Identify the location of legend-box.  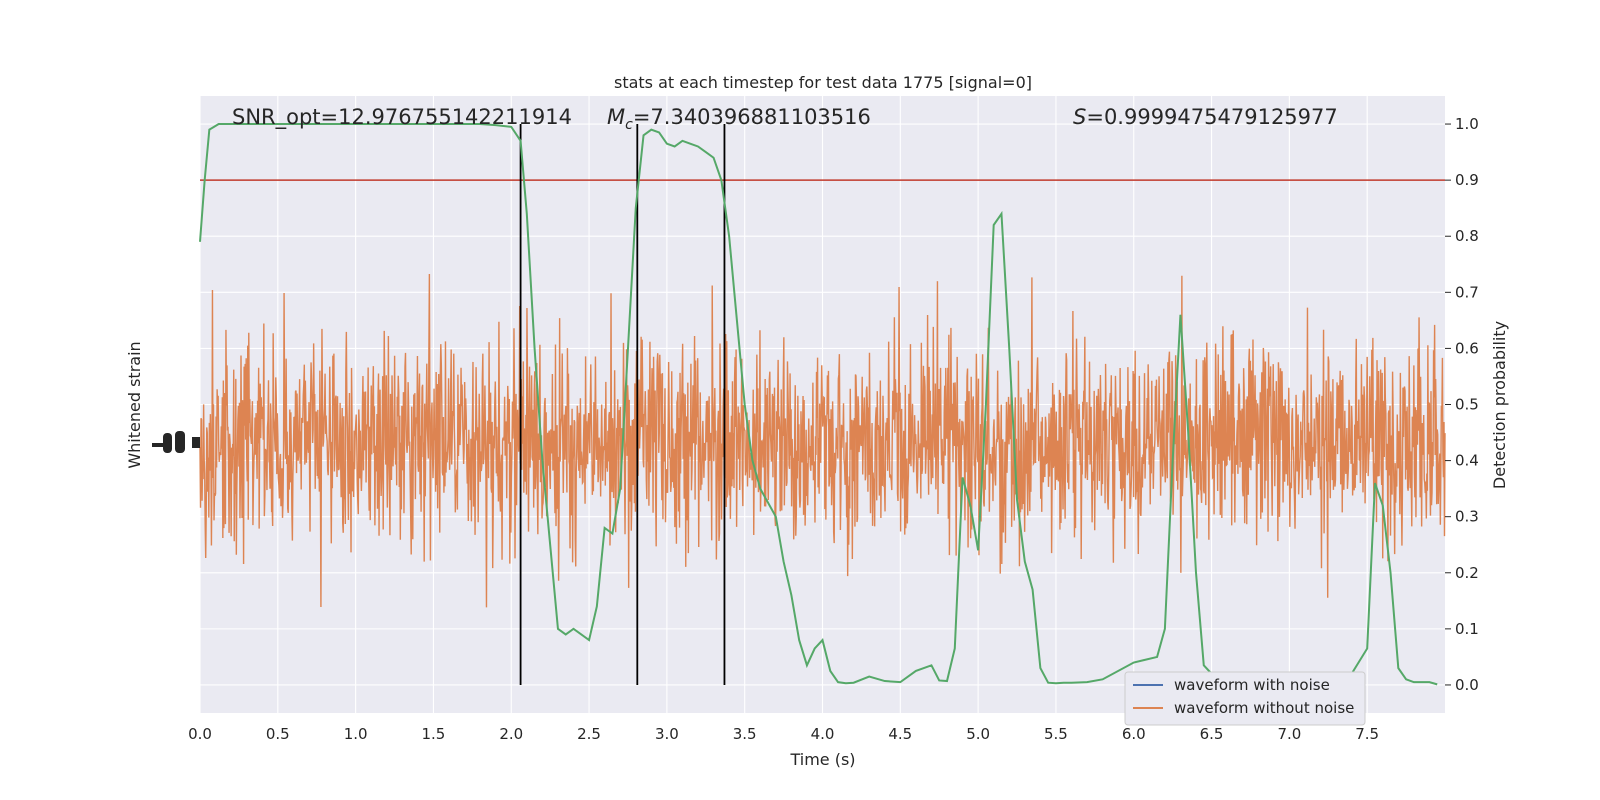
(1245, 698).